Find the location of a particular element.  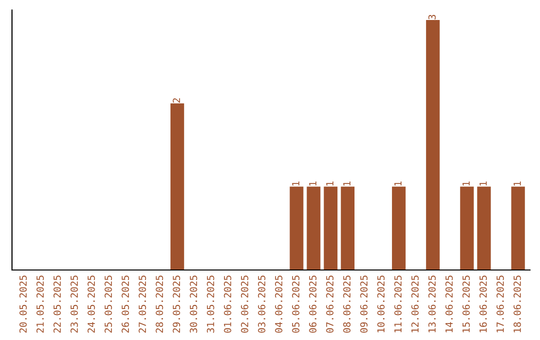

x-tick-label: 09.06.2025 is located at coordinates (364, 304).